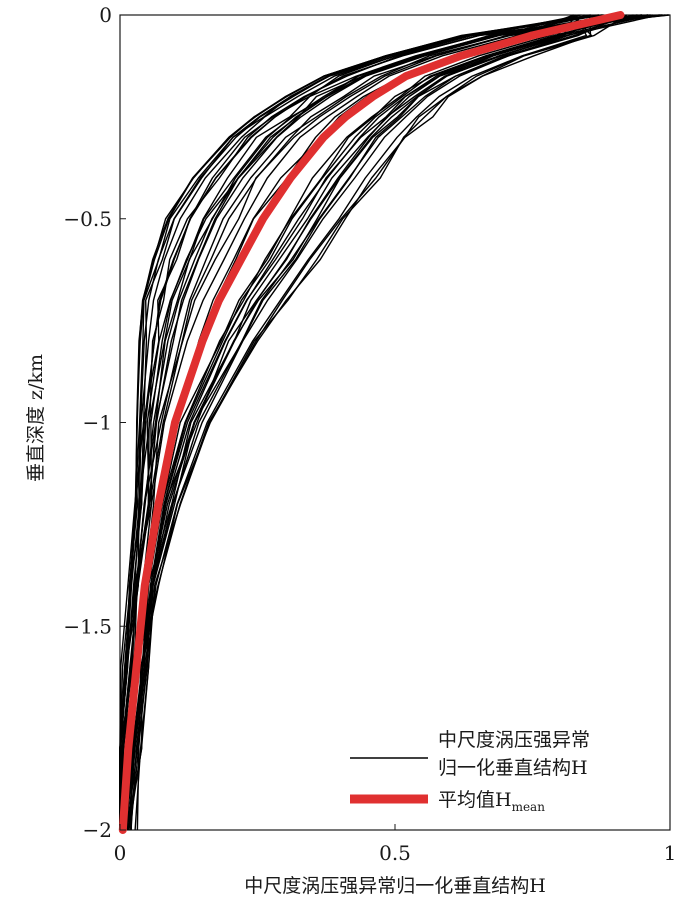 This screenshot has height=924, width=700. Describe the element at coordinates (36, 418) in the screenshot. I see `y-axis-label: 垂直深度 z/km` at that location.